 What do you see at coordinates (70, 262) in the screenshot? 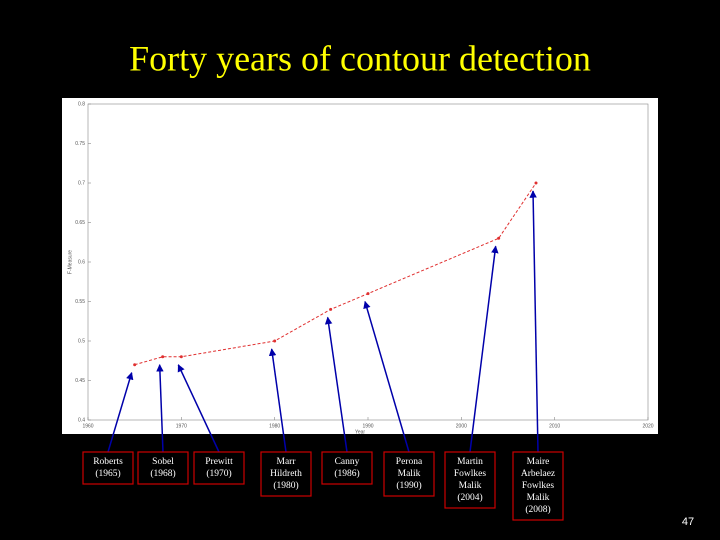
I see `y-axis-label: F-Measure` at bounding box center [70, 262].